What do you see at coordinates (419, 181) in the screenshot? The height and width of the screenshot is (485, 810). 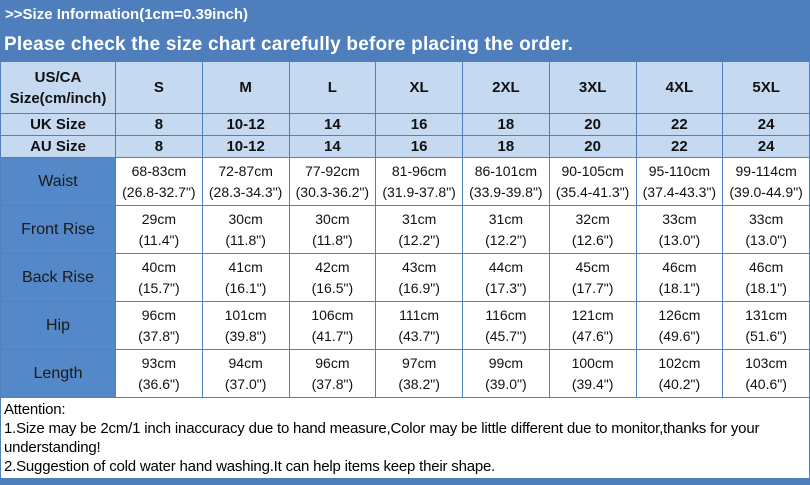 I see `measure-cell: 81-96cm (31.9-37.8")` at bounding box center [419, 181].